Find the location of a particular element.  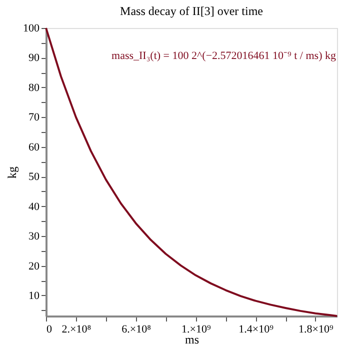

y-tick-label: 20 is located at coordinates (34, 266).